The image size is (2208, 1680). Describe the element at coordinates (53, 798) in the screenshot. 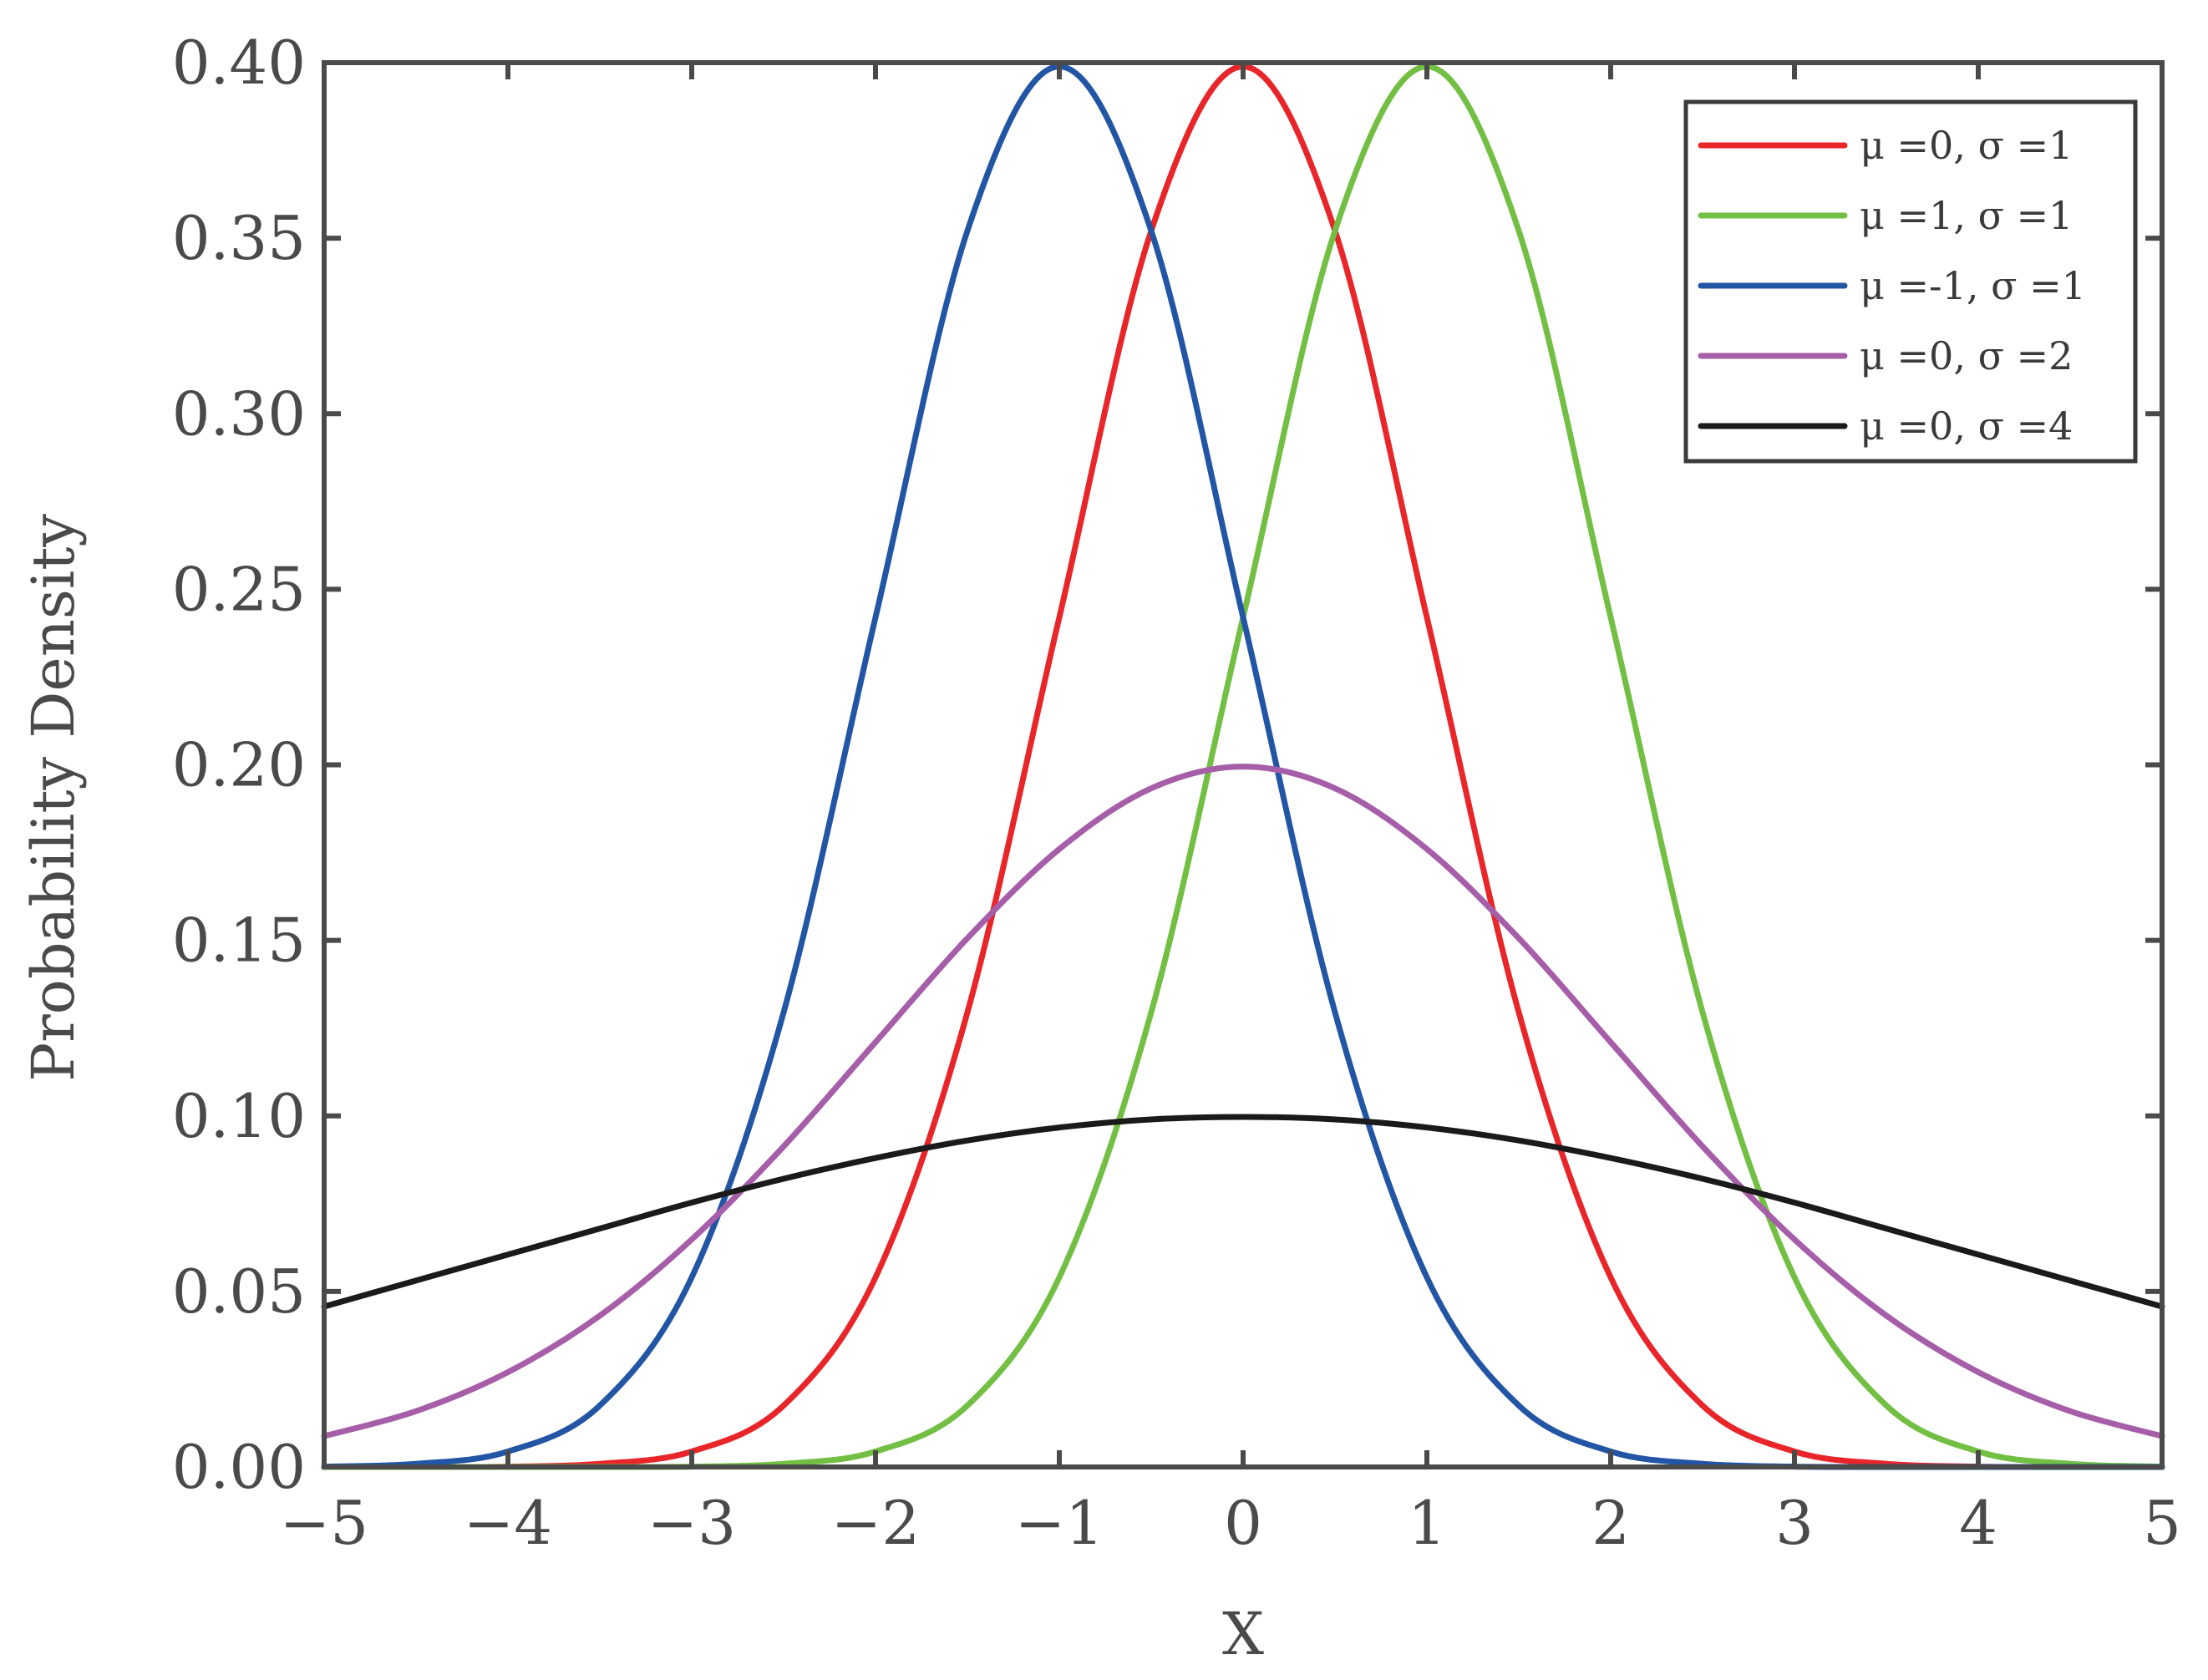

I see `y-axis-title: Probability Density` at that location.